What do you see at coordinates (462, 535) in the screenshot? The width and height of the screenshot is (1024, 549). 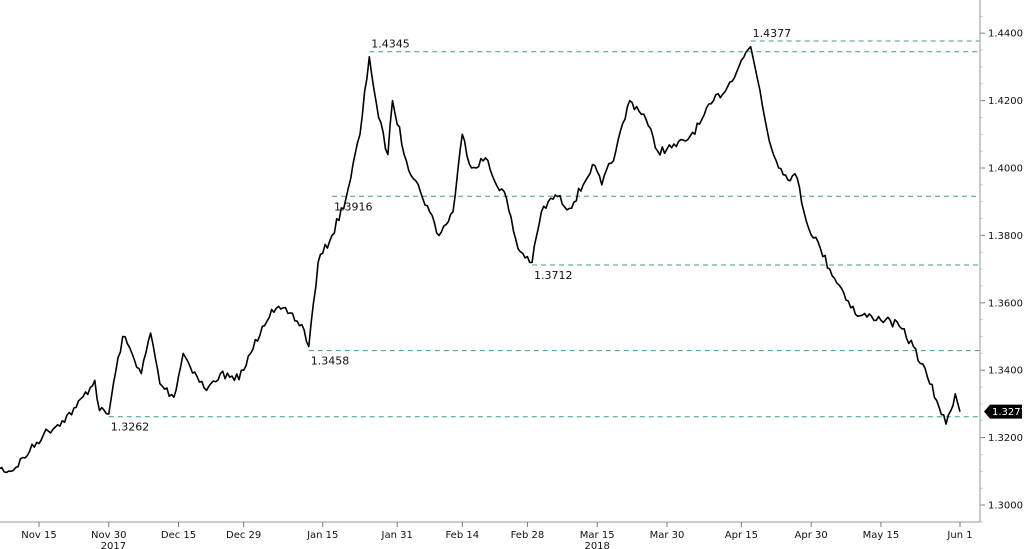 I see `x-tick-label: Feb 14` at bounding box center [462, 535].